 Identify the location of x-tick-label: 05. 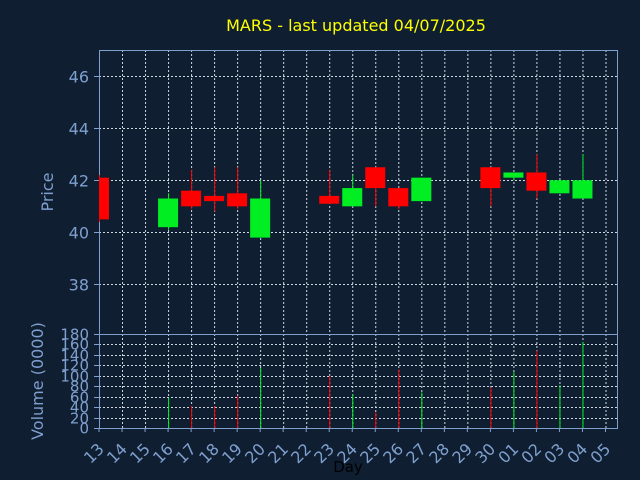
(600, 453).